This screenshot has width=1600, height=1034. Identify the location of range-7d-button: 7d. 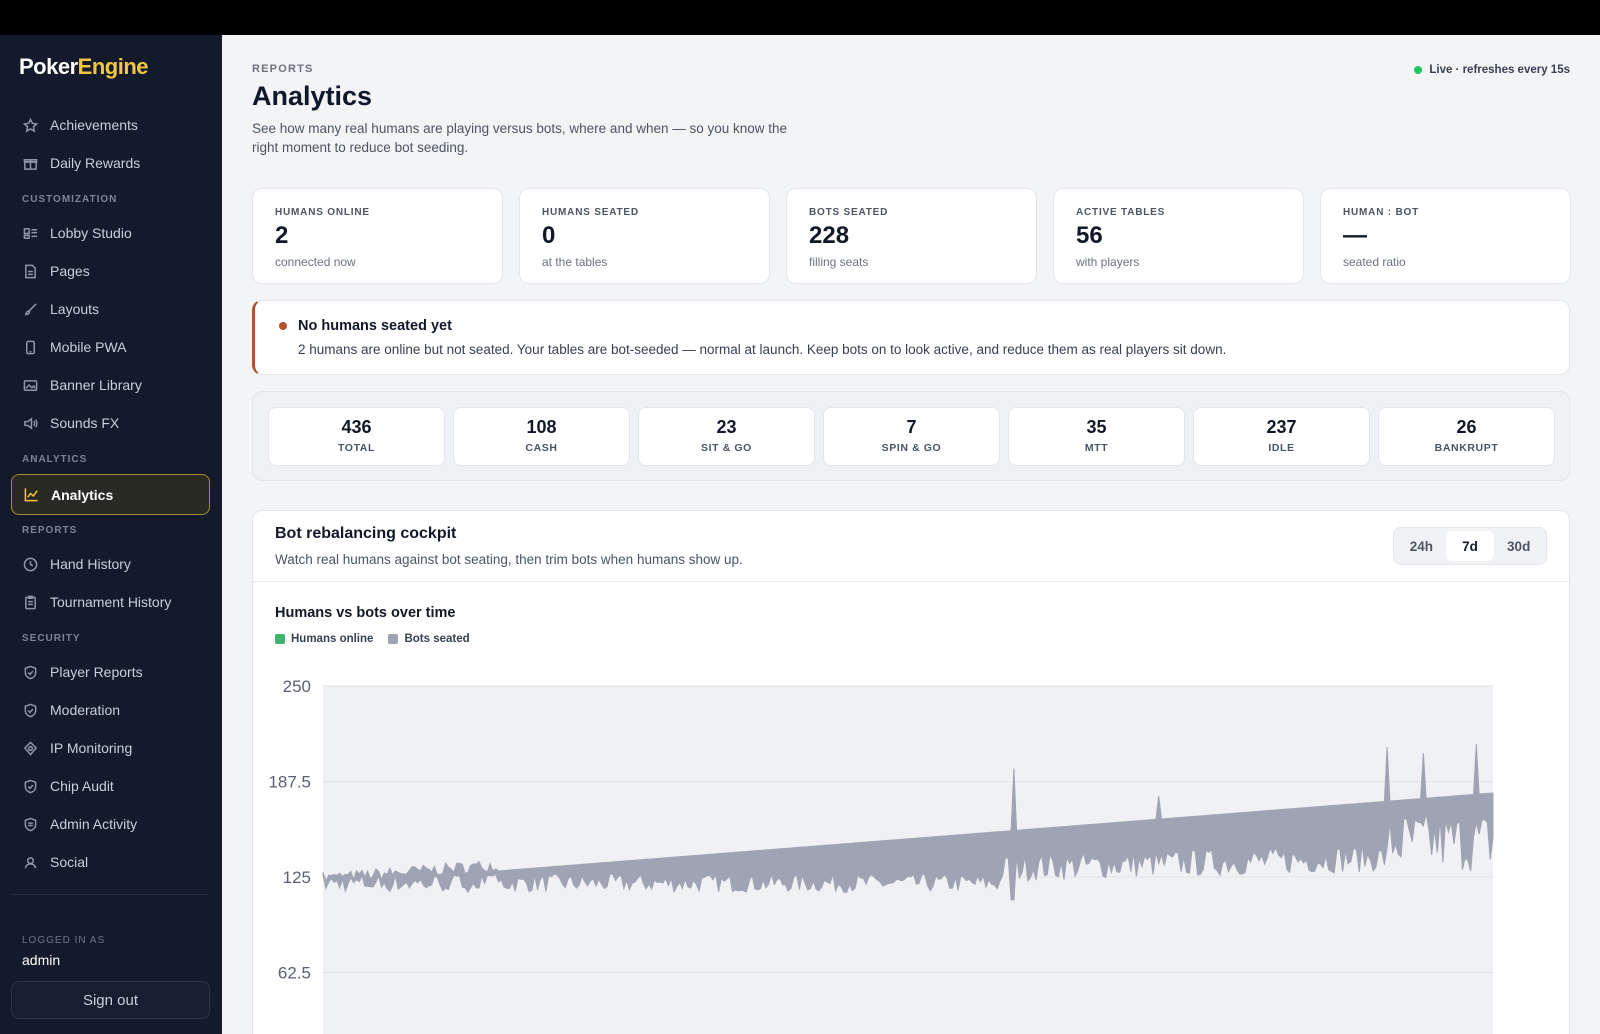
(1470, 546).